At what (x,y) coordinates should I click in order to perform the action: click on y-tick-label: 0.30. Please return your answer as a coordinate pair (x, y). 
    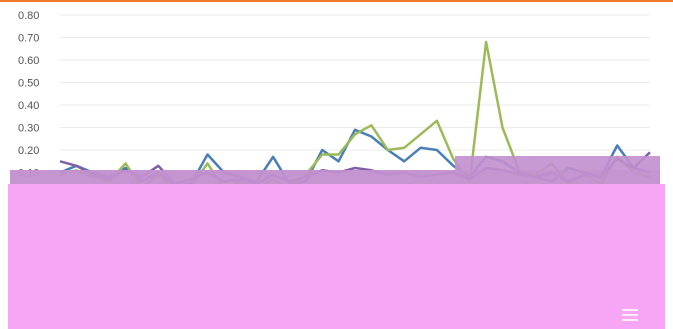
    Looking at the image, I should click on (28, 129).